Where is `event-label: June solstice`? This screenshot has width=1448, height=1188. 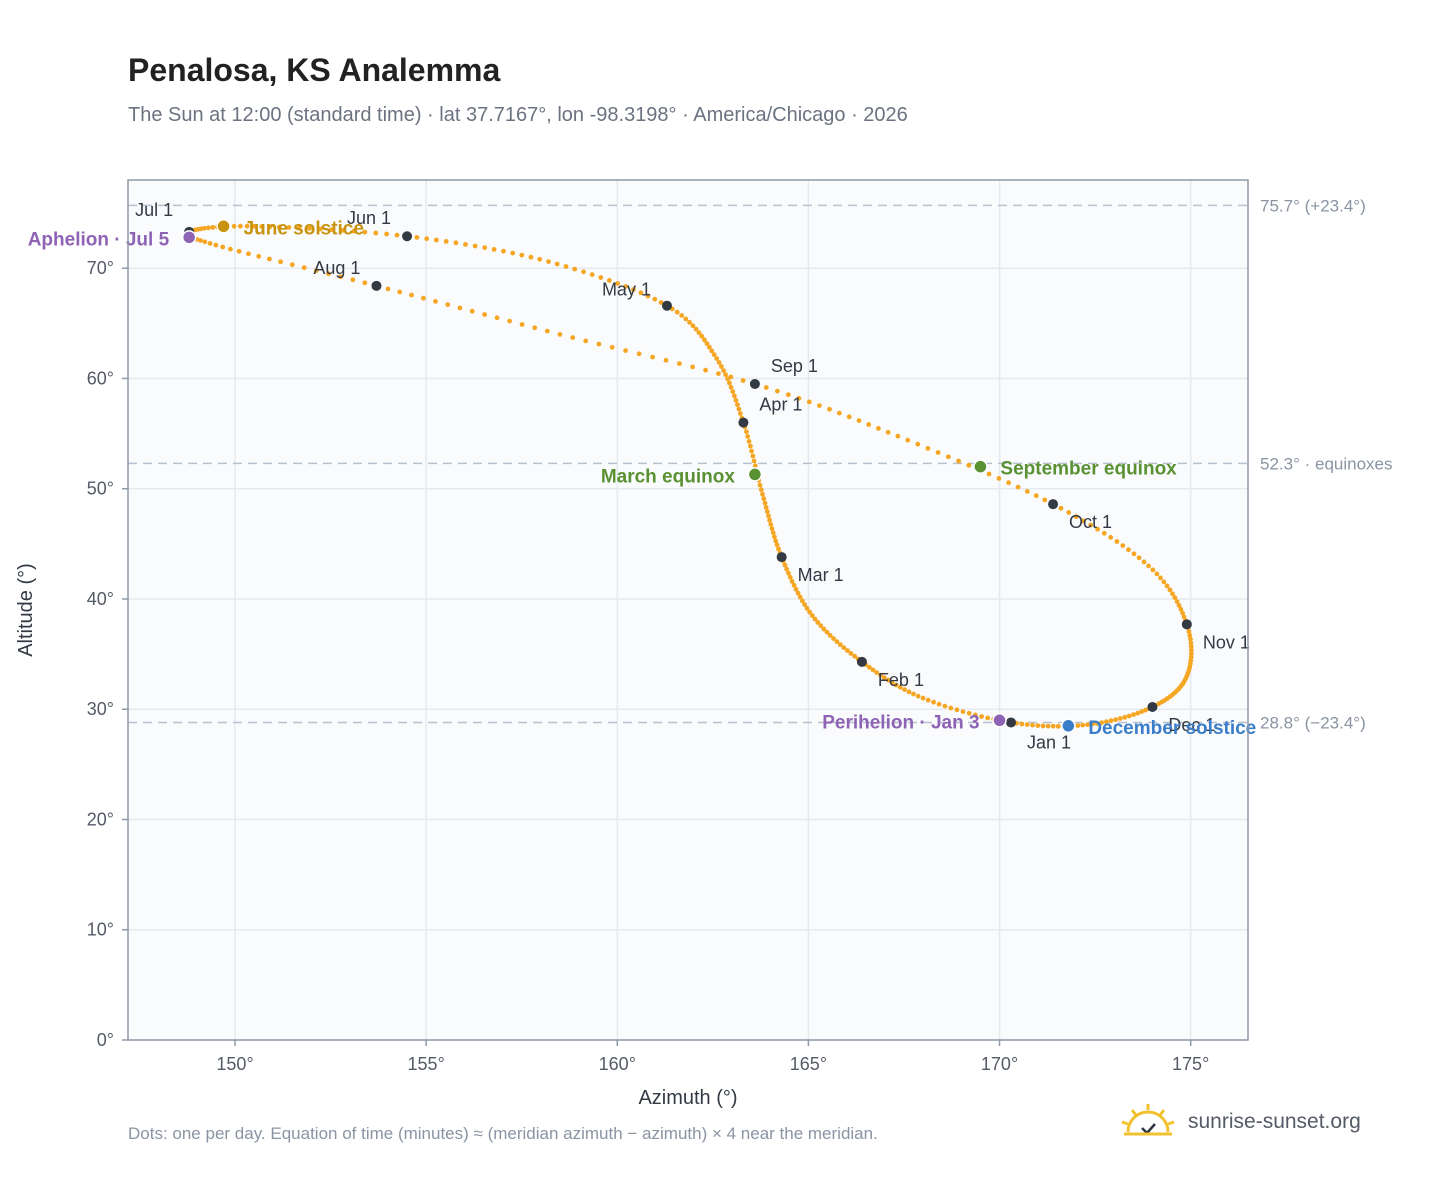
event-label: June solstice is located at coordinates (304, 228).